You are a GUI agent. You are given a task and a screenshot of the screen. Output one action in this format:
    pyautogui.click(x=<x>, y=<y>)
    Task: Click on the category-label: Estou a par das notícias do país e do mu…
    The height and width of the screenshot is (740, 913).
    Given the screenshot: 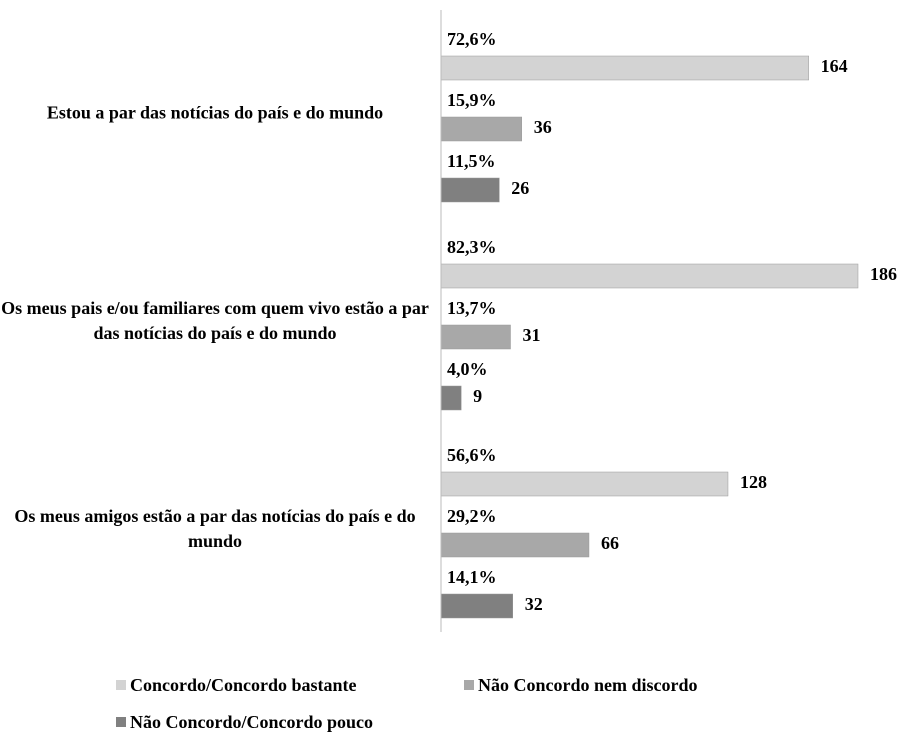 What is the action you would take?
    pyautogui.click(x=215, y=112)
    